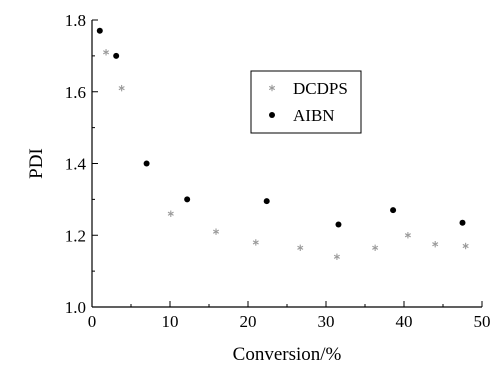 This screenshot has width=494, height=373. I want to click on legend-marker-dcdps, so click(272, 88).